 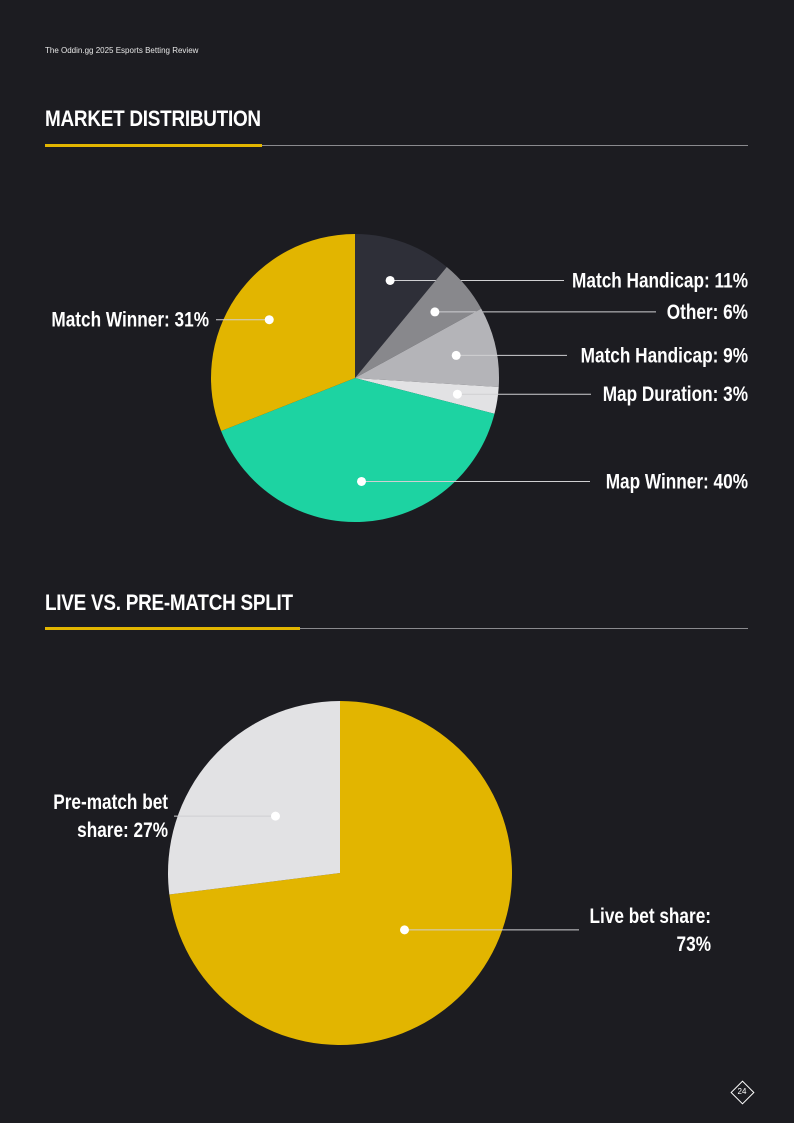 I want to click on page-number-label: 24, so click(x=742, y=1091).